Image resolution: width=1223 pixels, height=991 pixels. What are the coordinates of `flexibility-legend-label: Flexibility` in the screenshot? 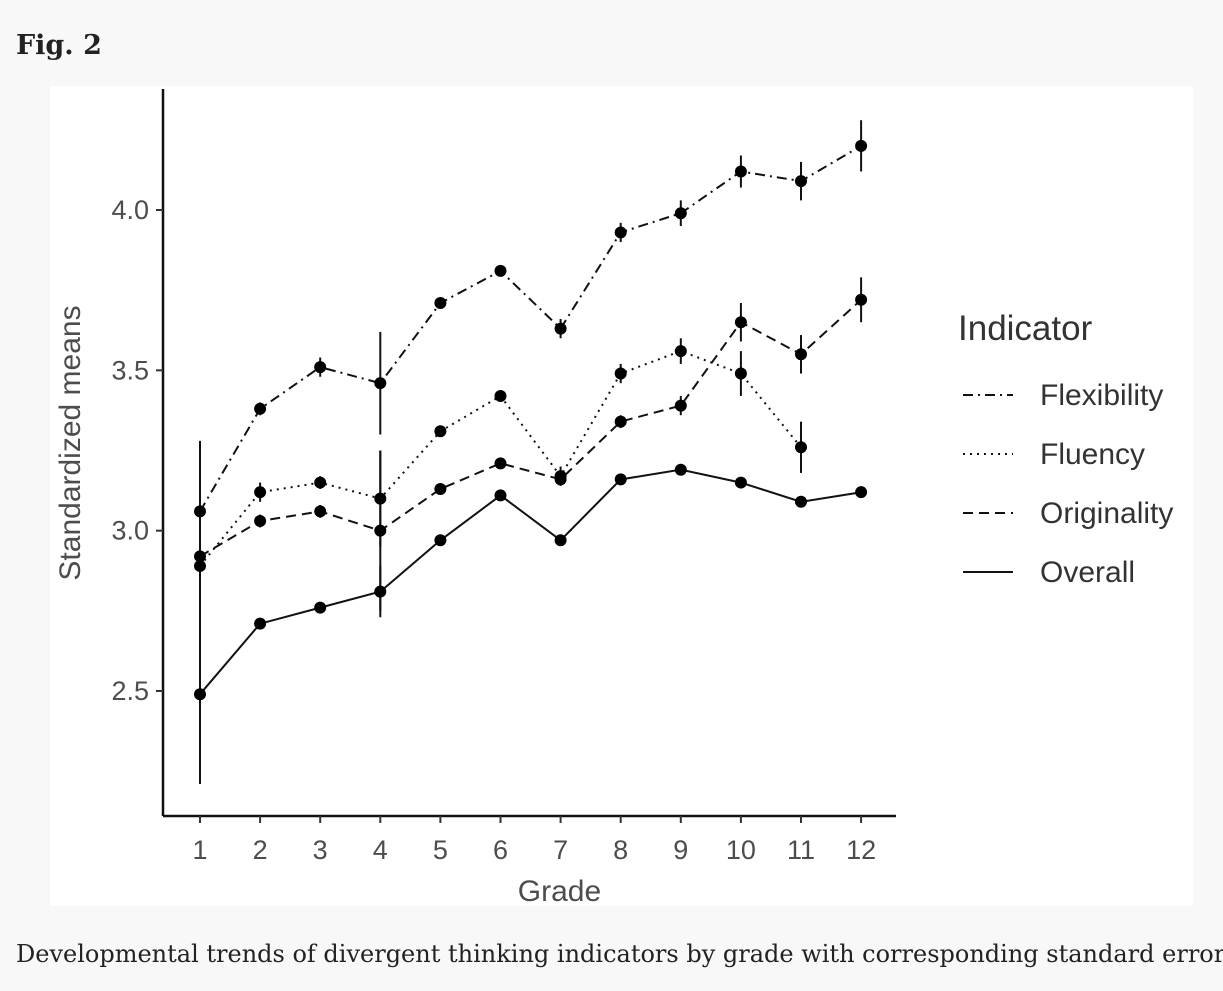 It's located at (1101, 395).